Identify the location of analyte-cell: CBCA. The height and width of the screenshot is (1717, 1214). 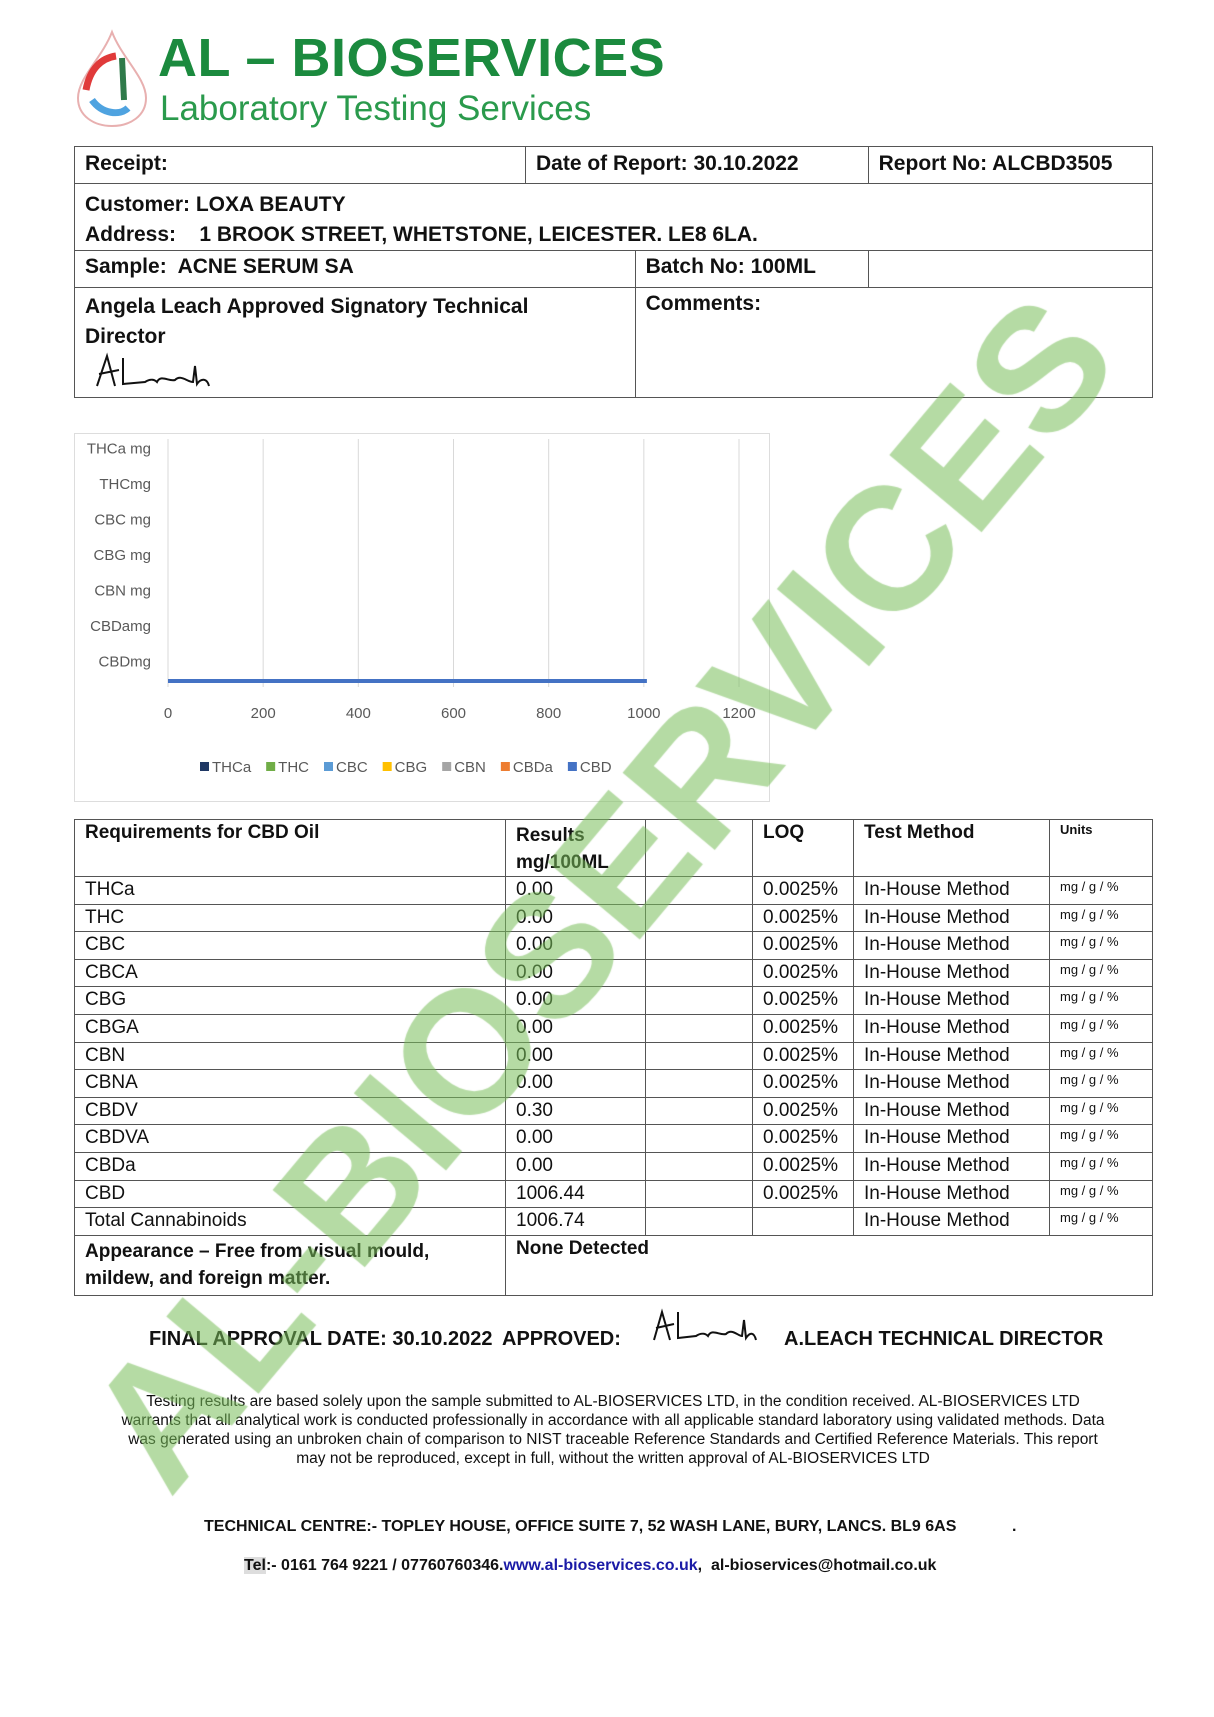
(290, 973).